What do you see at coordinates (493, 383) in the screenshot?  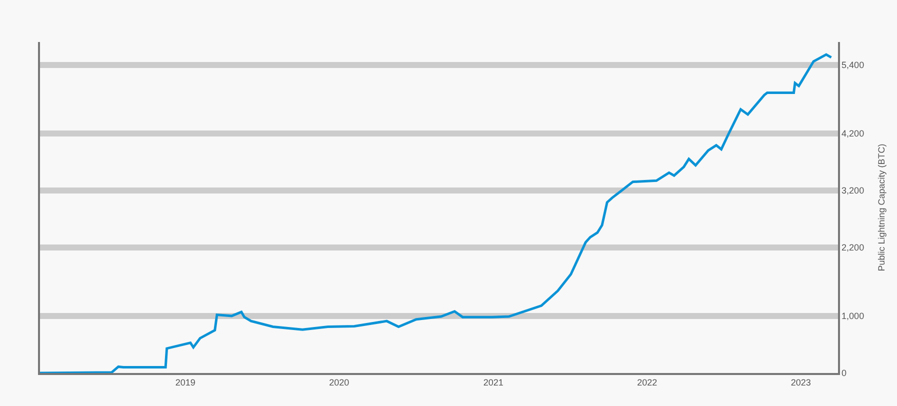 I see `x-tick-label: 2021` at bounding box center [493, 383].